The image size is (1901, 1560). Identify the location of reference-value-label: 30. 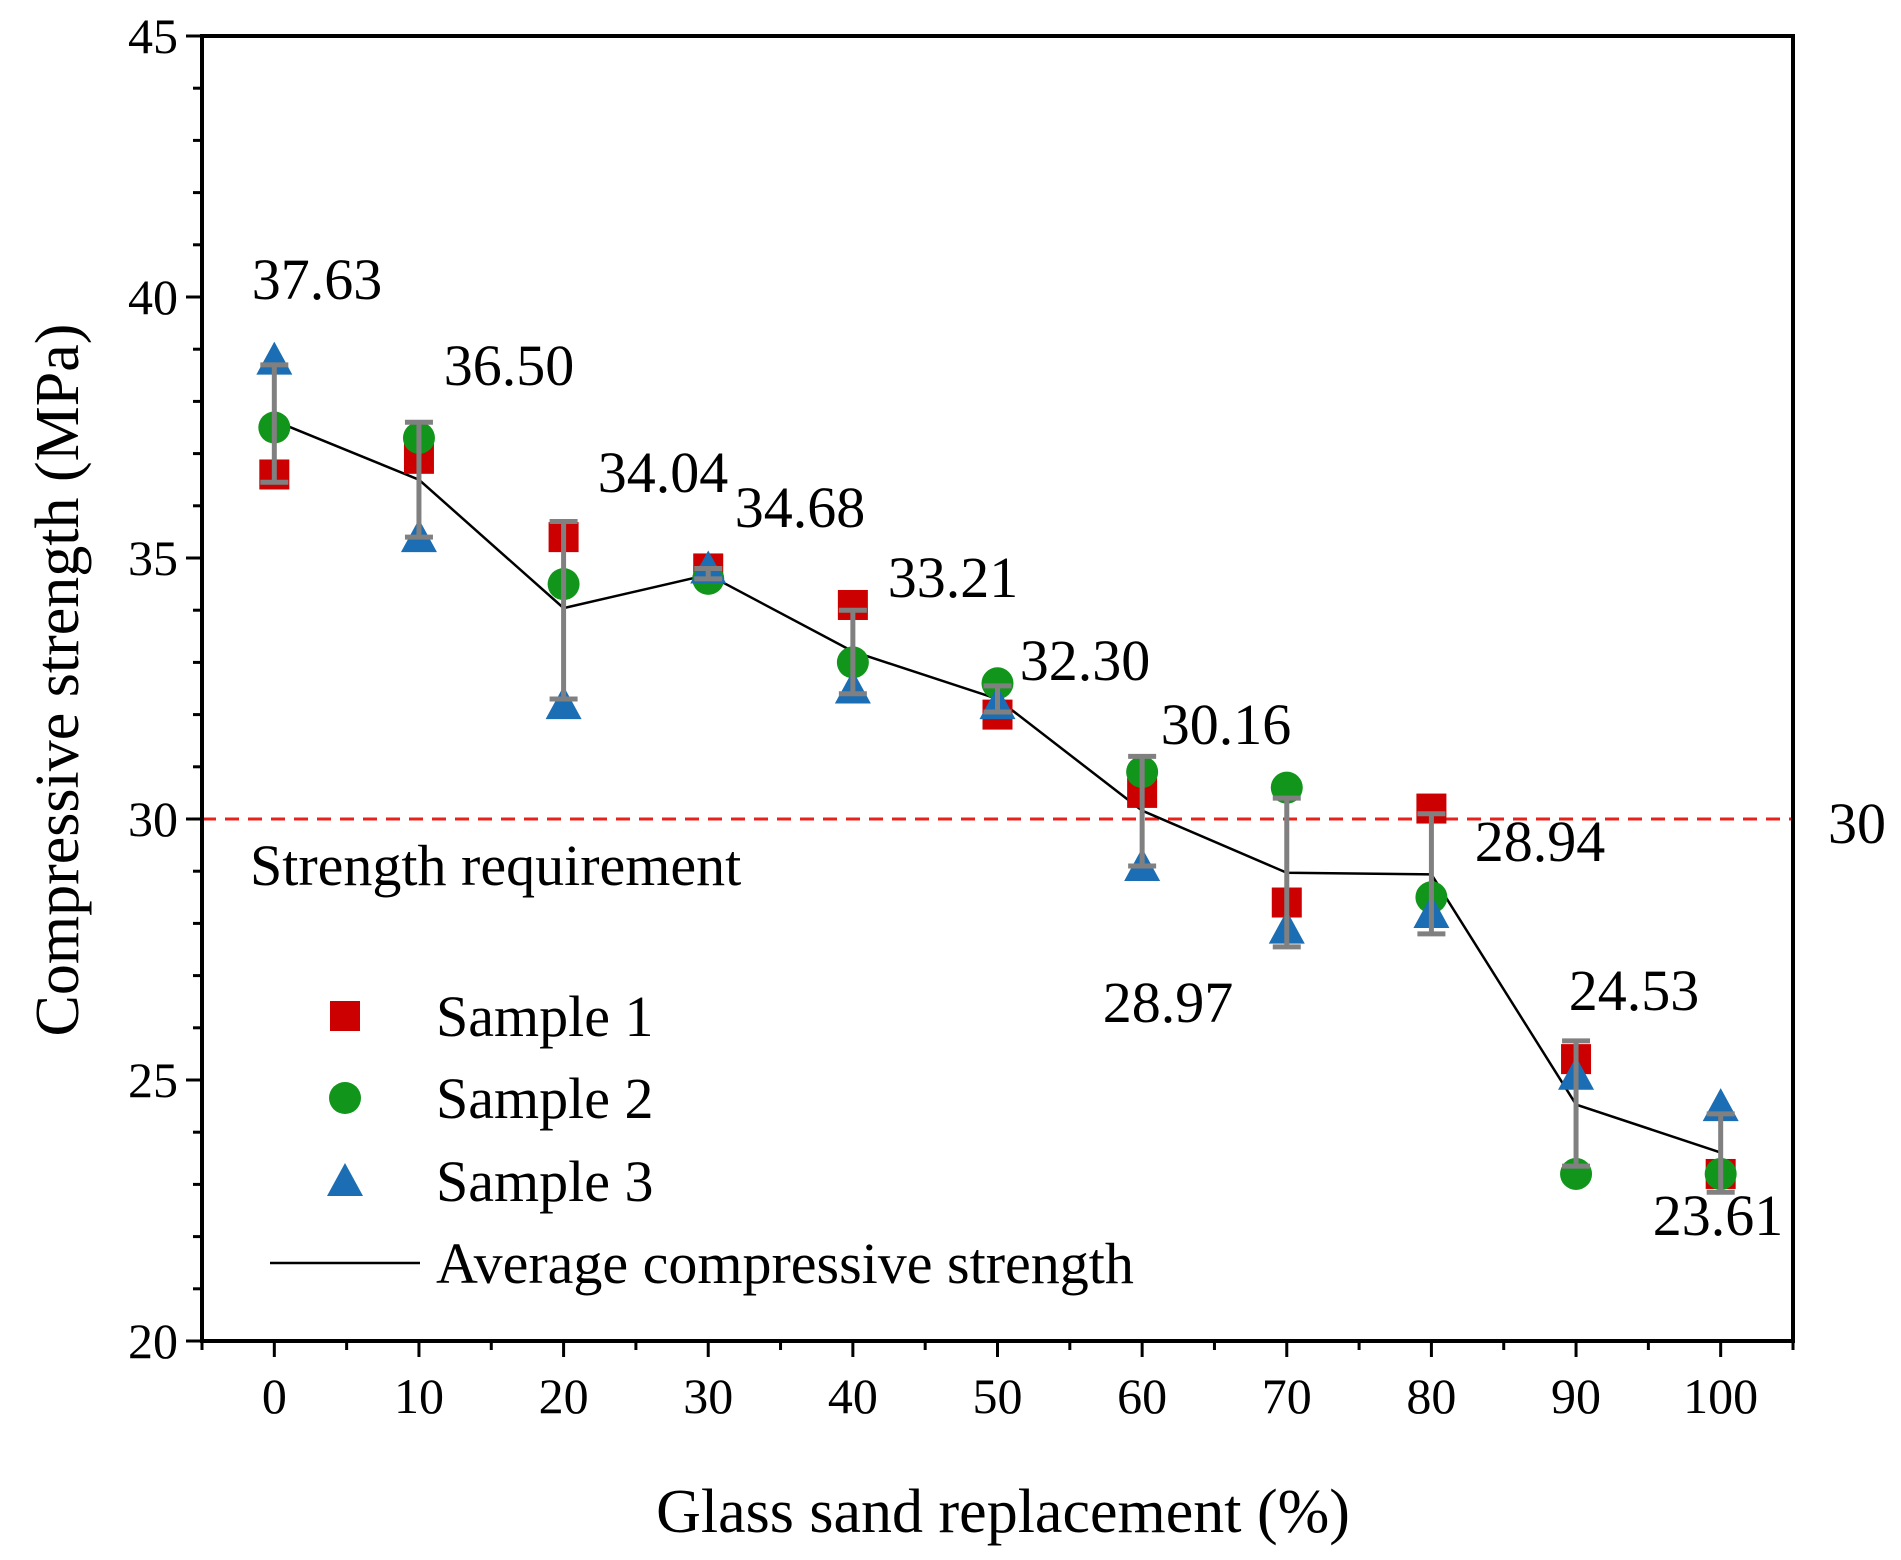
(1857, 823).